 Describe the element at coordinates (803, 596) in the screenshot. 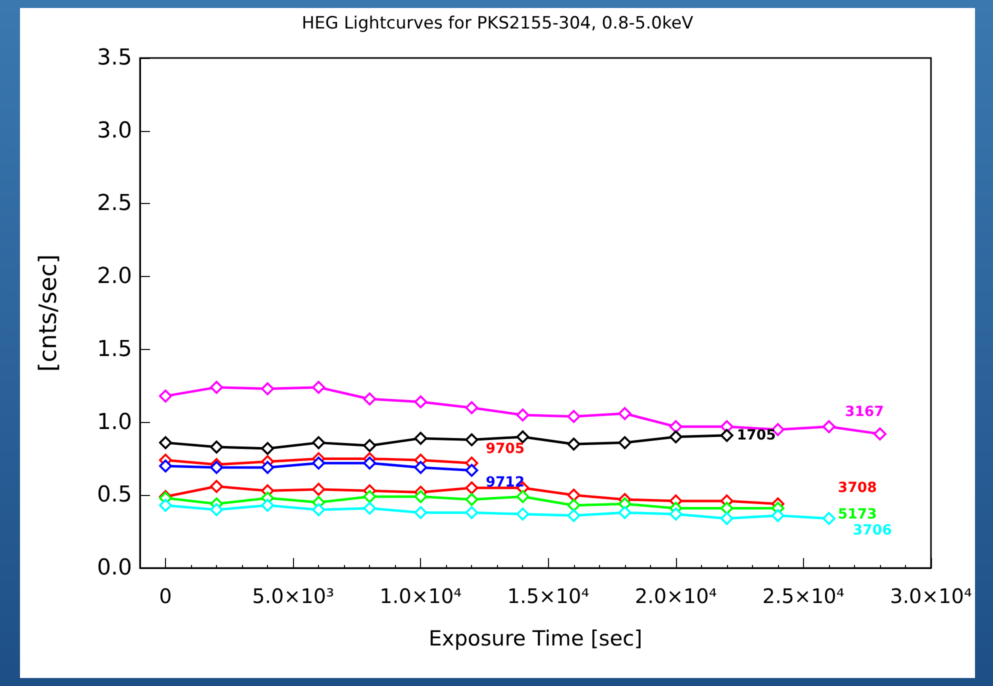

I see `x-tick-label: 2.5×10⁴` at that location.